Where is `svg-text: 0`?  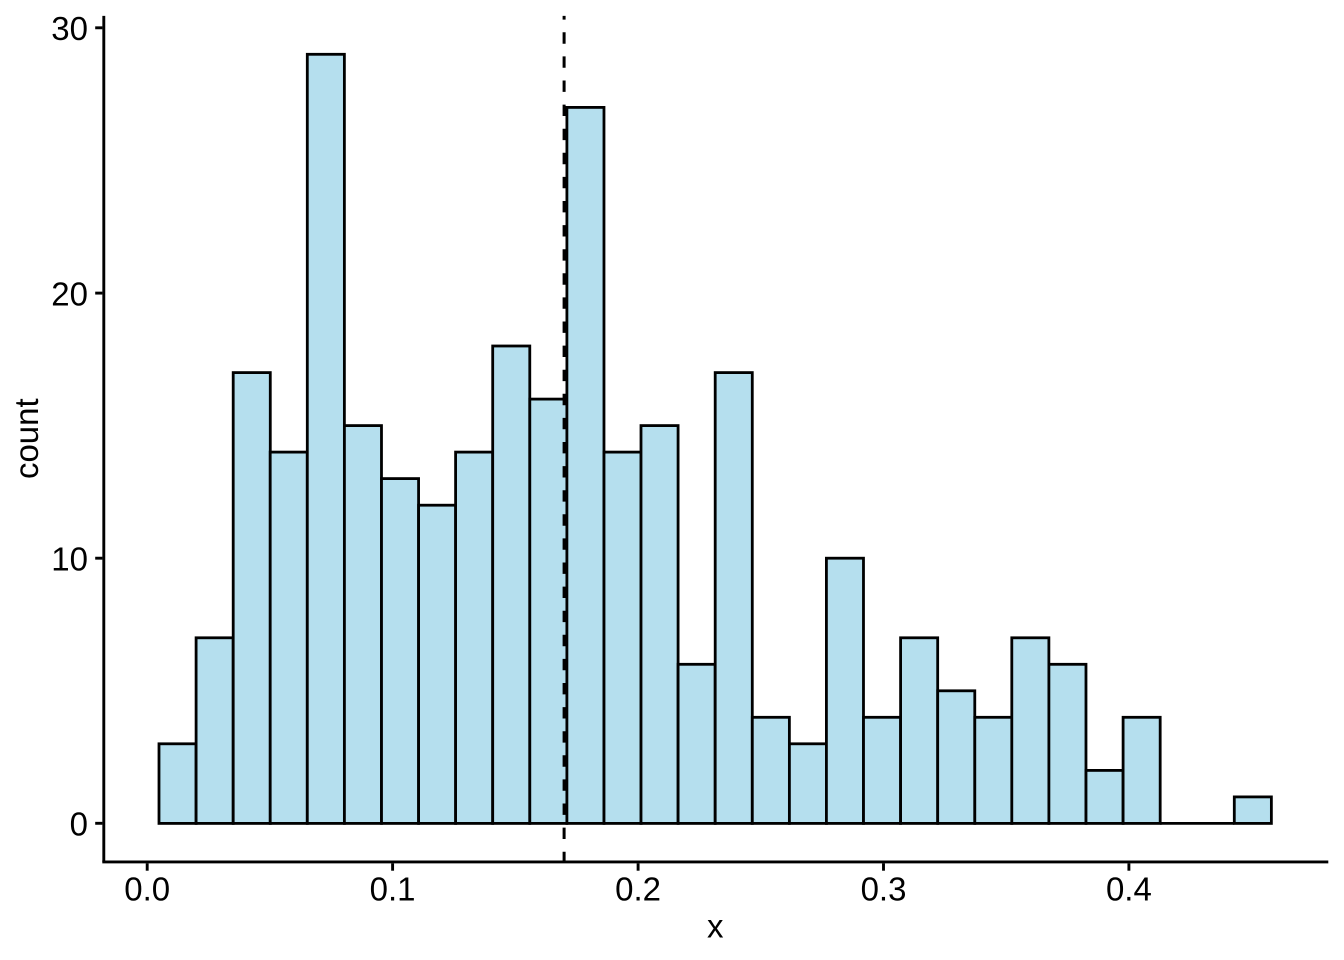 svg-text: 0 is located at coordinates (79, 824).